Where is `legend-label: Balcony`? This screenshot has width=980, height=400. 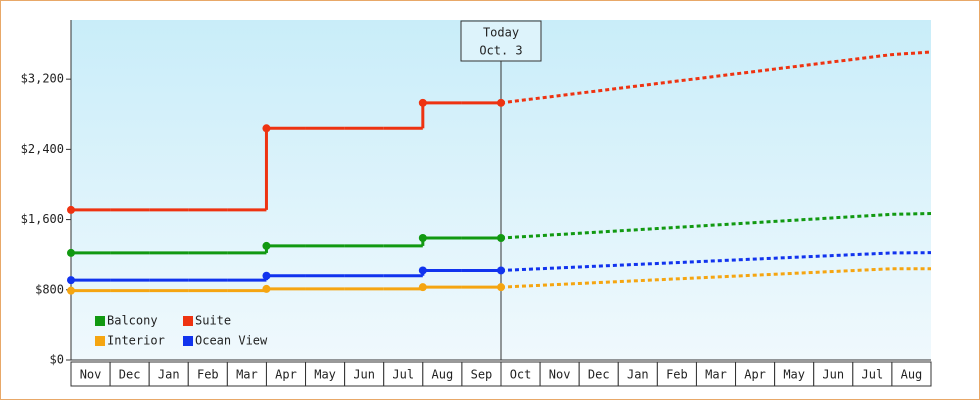 legend-label: Balcony is located at coordinates (132, 321).